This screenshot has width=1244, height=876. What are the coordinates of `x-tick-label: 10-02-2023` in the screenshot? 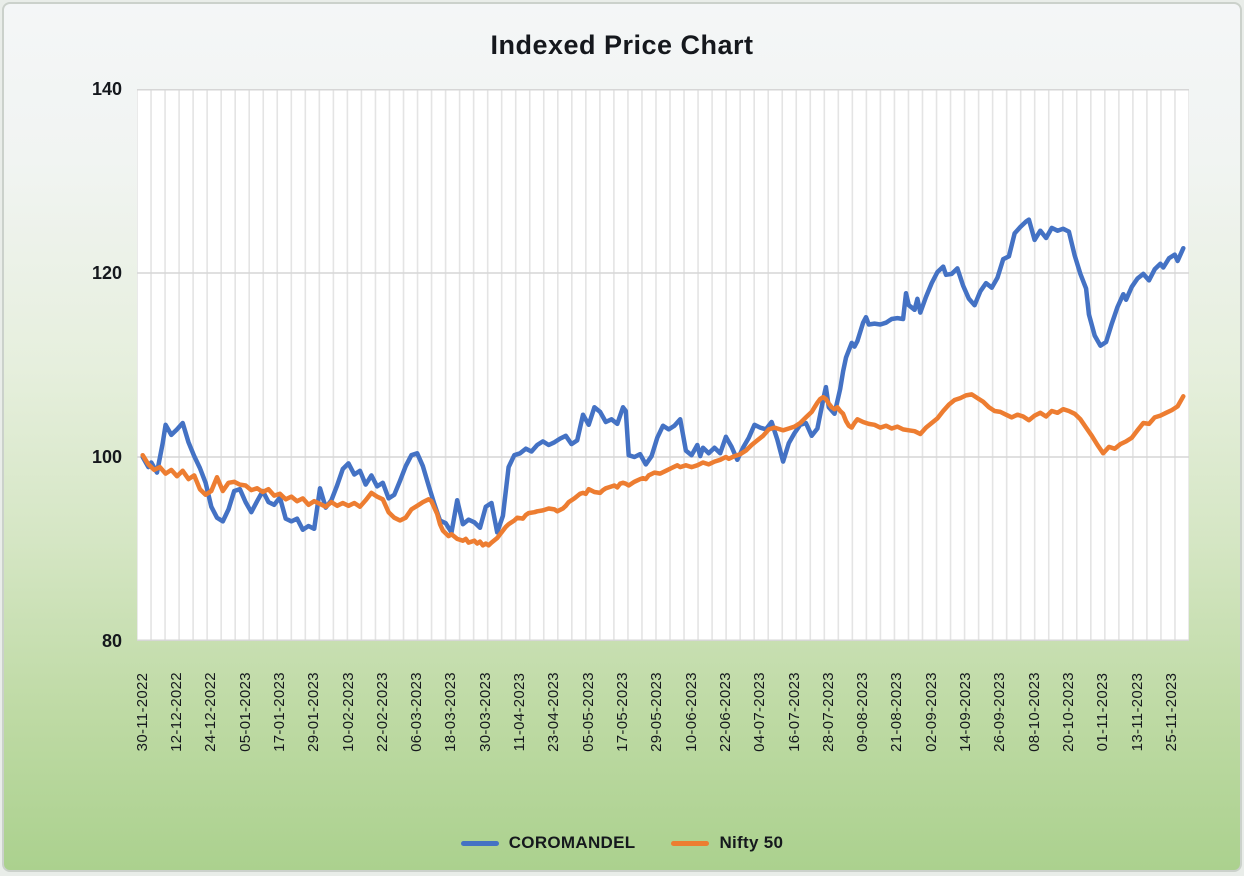 It's located at (348, 712).